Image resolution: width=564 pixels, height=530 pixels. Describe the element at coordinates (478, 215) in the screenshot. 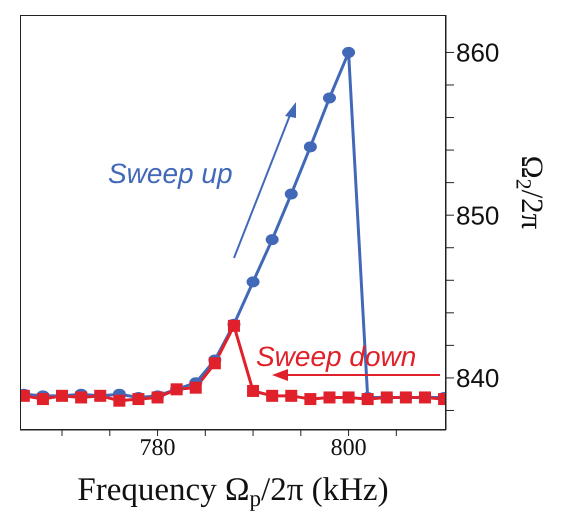

I see `y-tick-label: 850` at that location.